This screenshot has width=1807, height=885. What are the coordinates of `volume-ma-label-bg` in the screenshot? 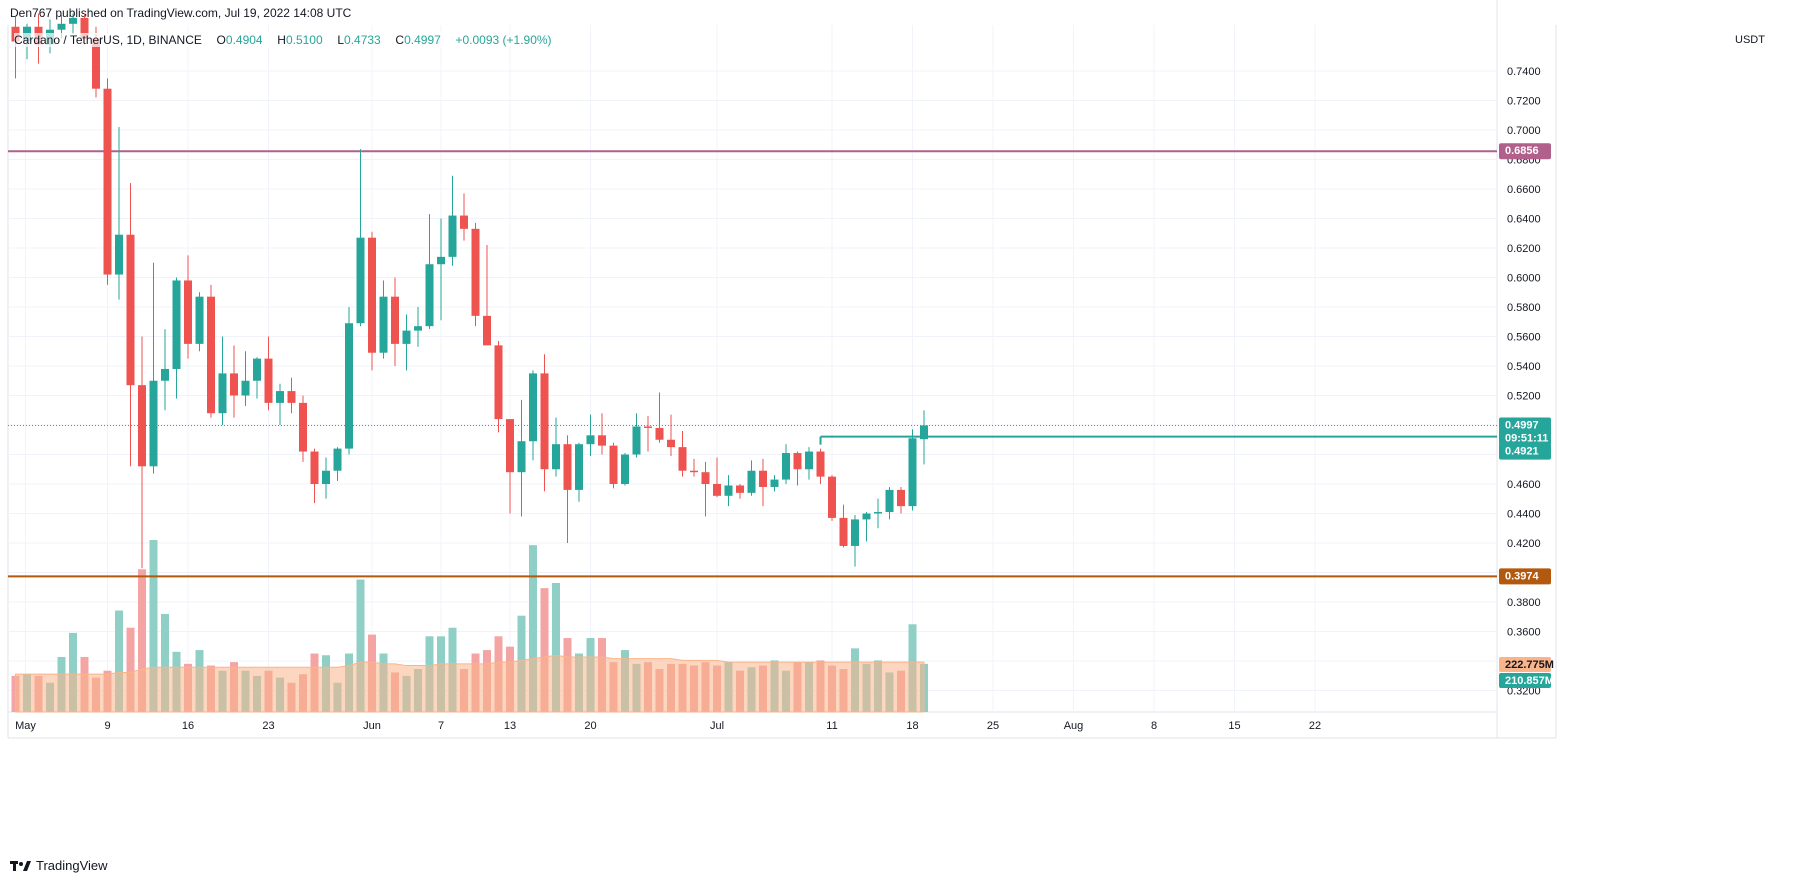 It's located at (1525, 664).